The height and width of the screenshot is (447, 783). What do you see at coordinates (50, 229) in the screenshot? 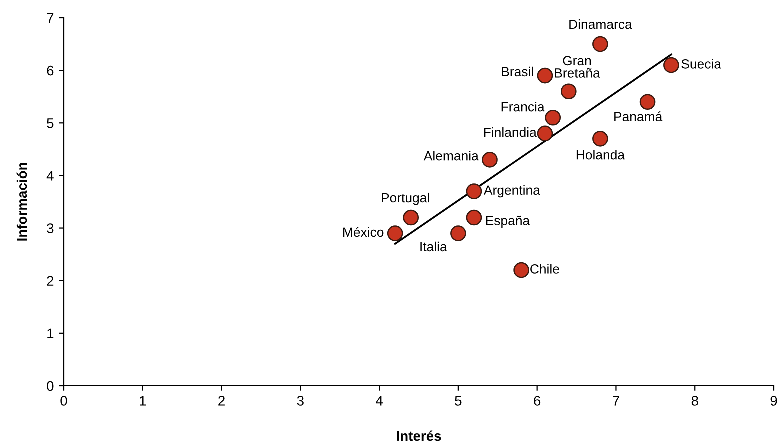
I see `y-tick-label: 3` at bounding box center [50, 229].